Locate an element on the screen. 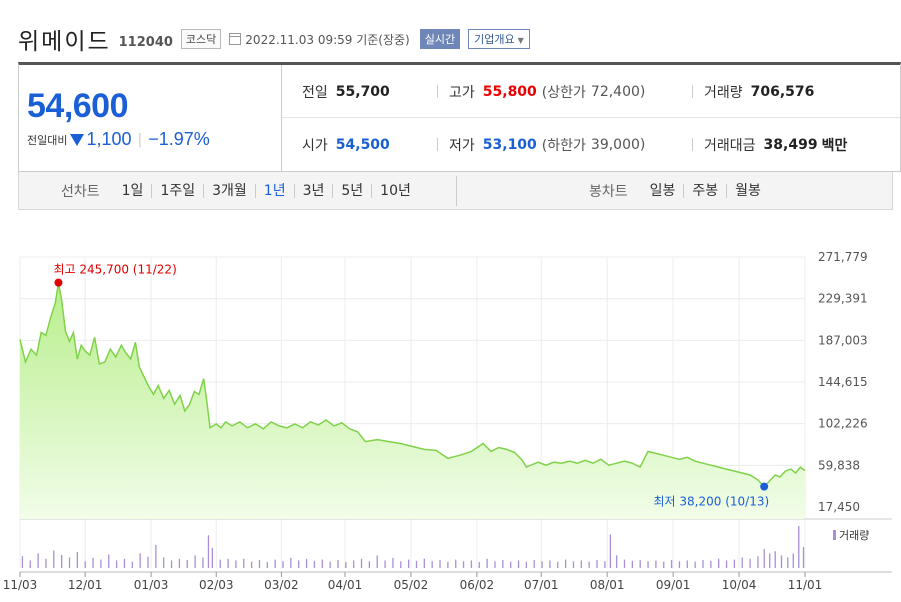 The image size is (901, 602). y-tick-label: 59,838 is located at coordinates (839, 465).